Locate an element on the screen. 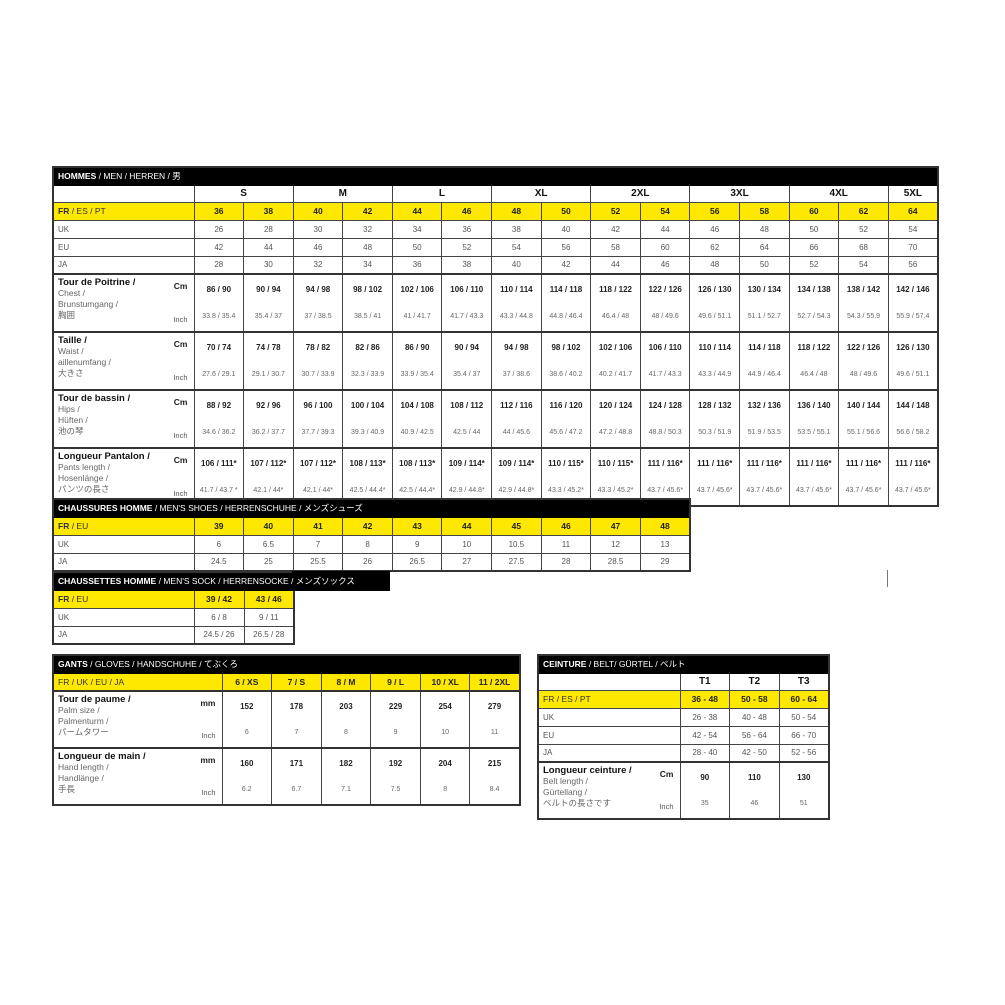 This screenshot has height=1005, width=1005. measurement-name: 大きさ is located at coordinates (71, 373).